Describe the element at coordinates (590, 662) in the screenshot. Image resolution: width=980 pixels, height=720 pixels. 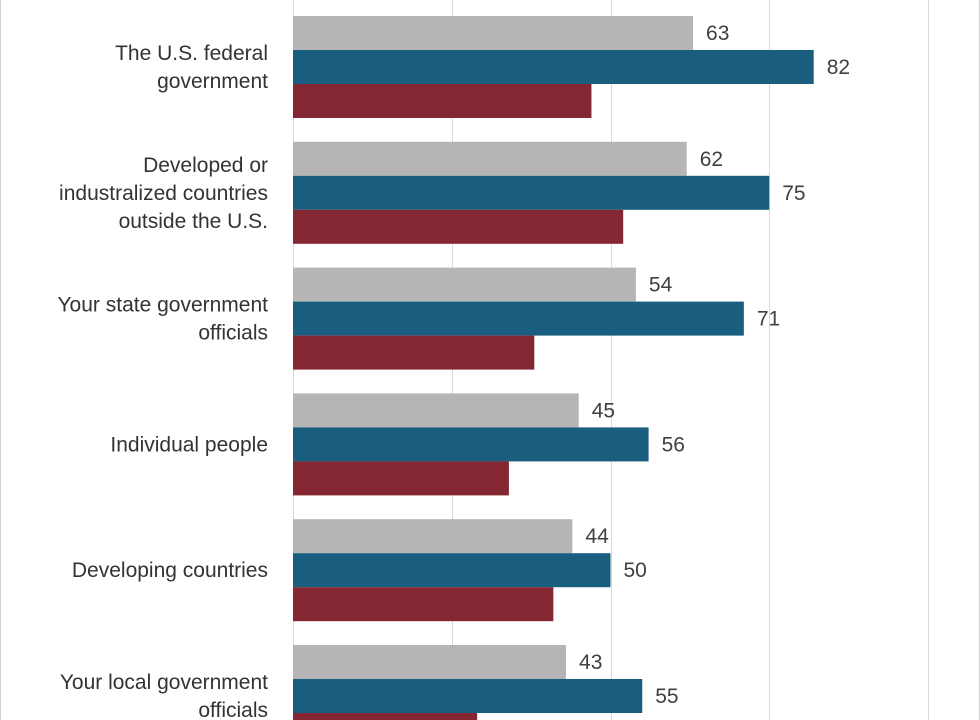
I see `value-label: 43` at that location.